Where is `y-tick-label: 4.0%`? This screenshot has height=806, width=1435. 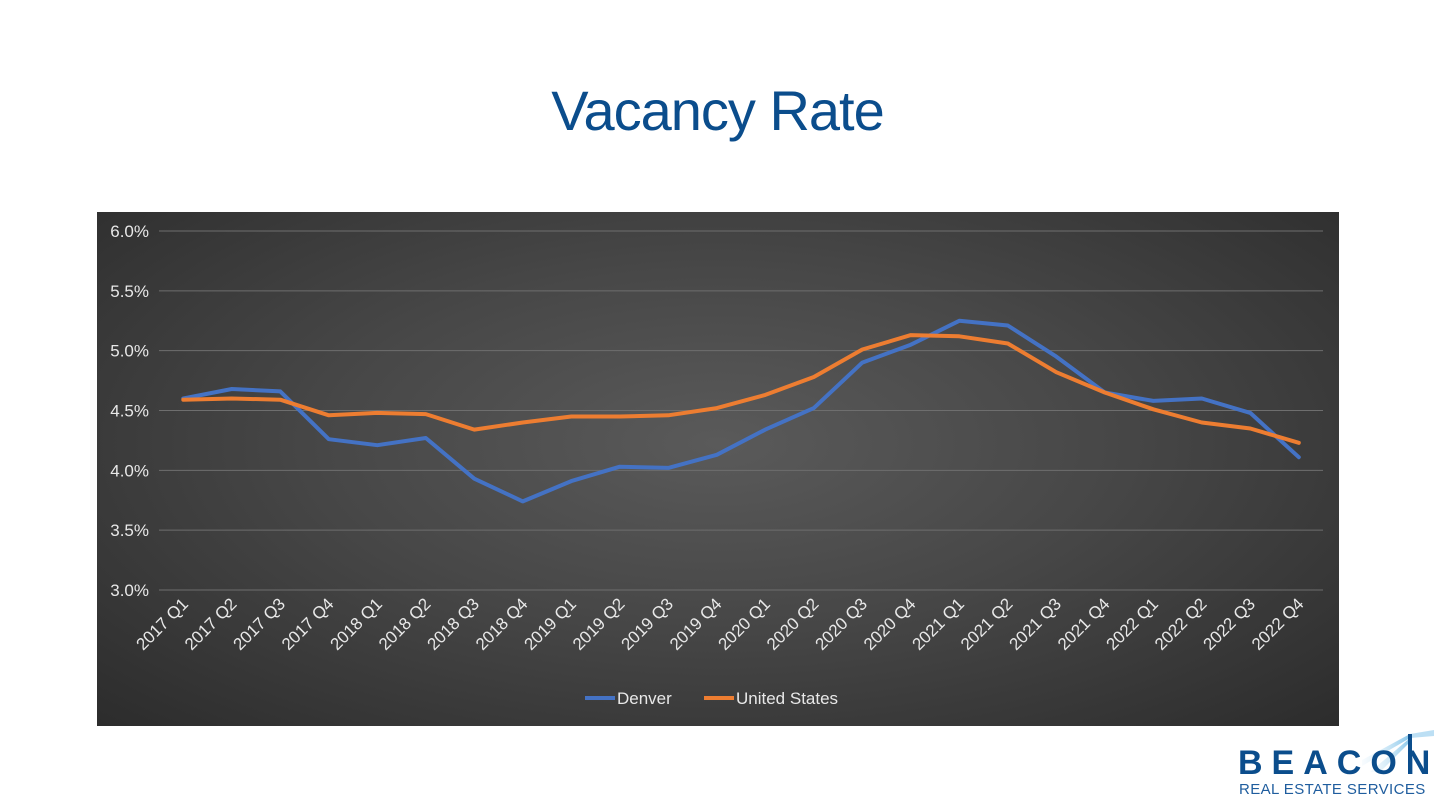
y-tick-label: 4.0% is located at coordinates (129, 470).